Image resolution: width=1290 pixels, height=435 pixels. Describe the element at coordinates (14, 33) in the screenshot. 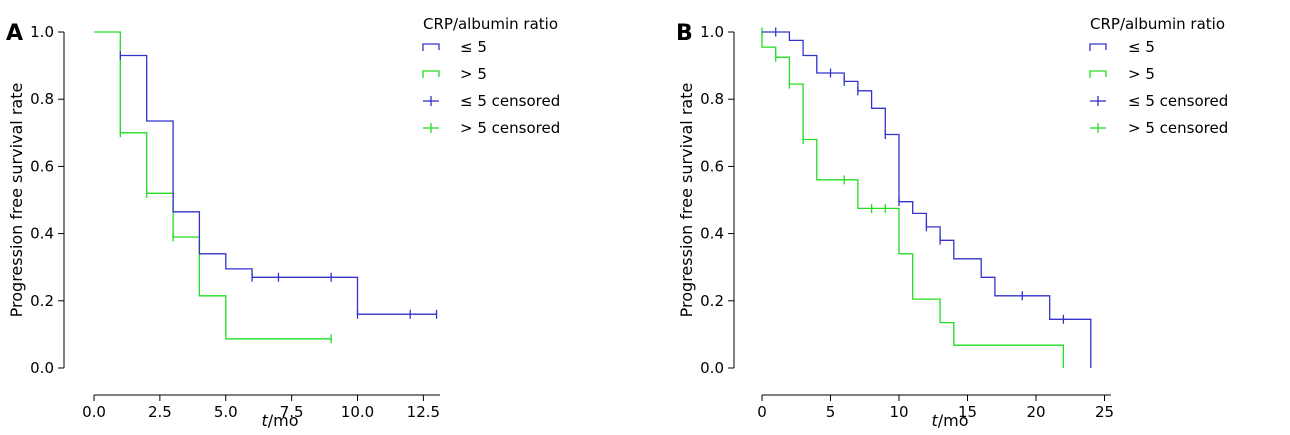

I see `panel-letter: A` at that location.